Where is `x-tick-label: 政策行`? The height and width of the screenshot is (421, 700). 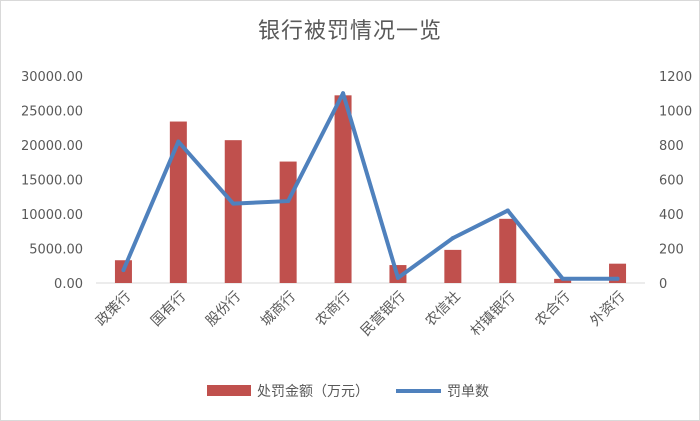
x-tick-label: 政策行 is located at coordinates (114, 309).